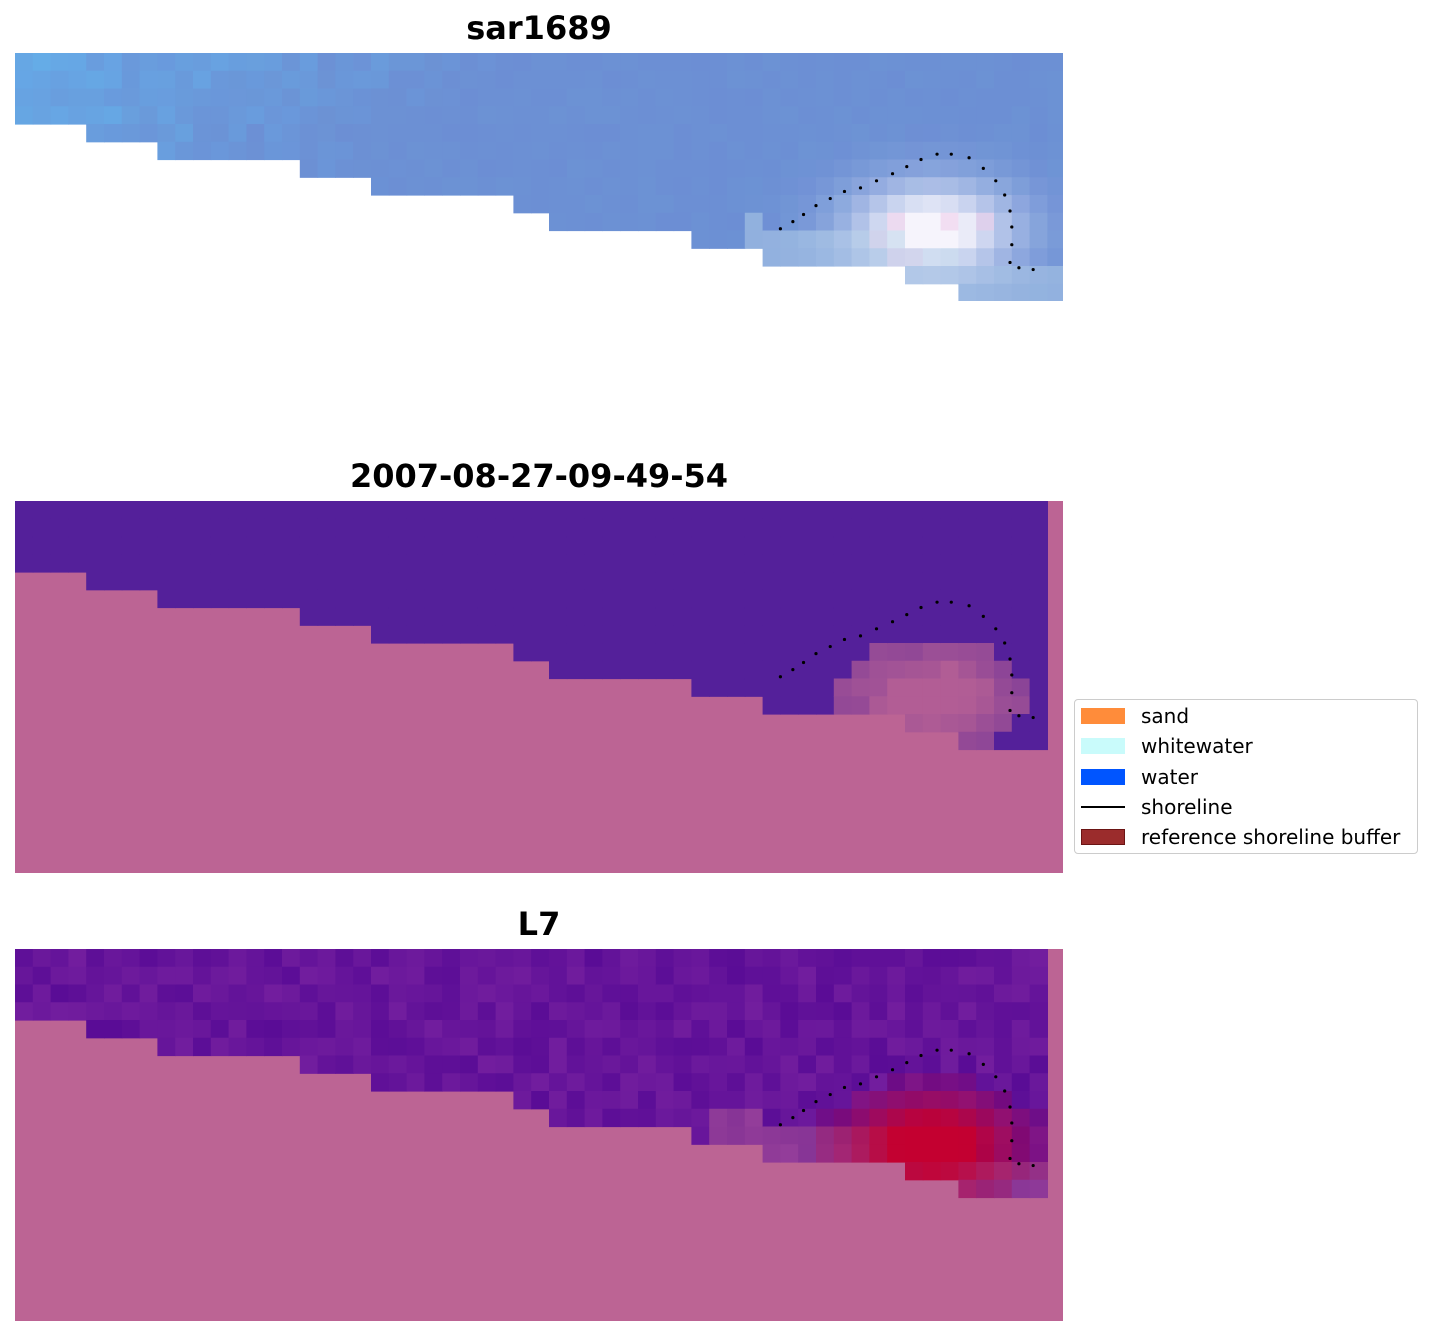 Image resolution: width=1435 pixels, height=1337 pixels. Describe the element at coordinates (1139, 777) in the screenshot. I see `legend-item-water: water` at that location.